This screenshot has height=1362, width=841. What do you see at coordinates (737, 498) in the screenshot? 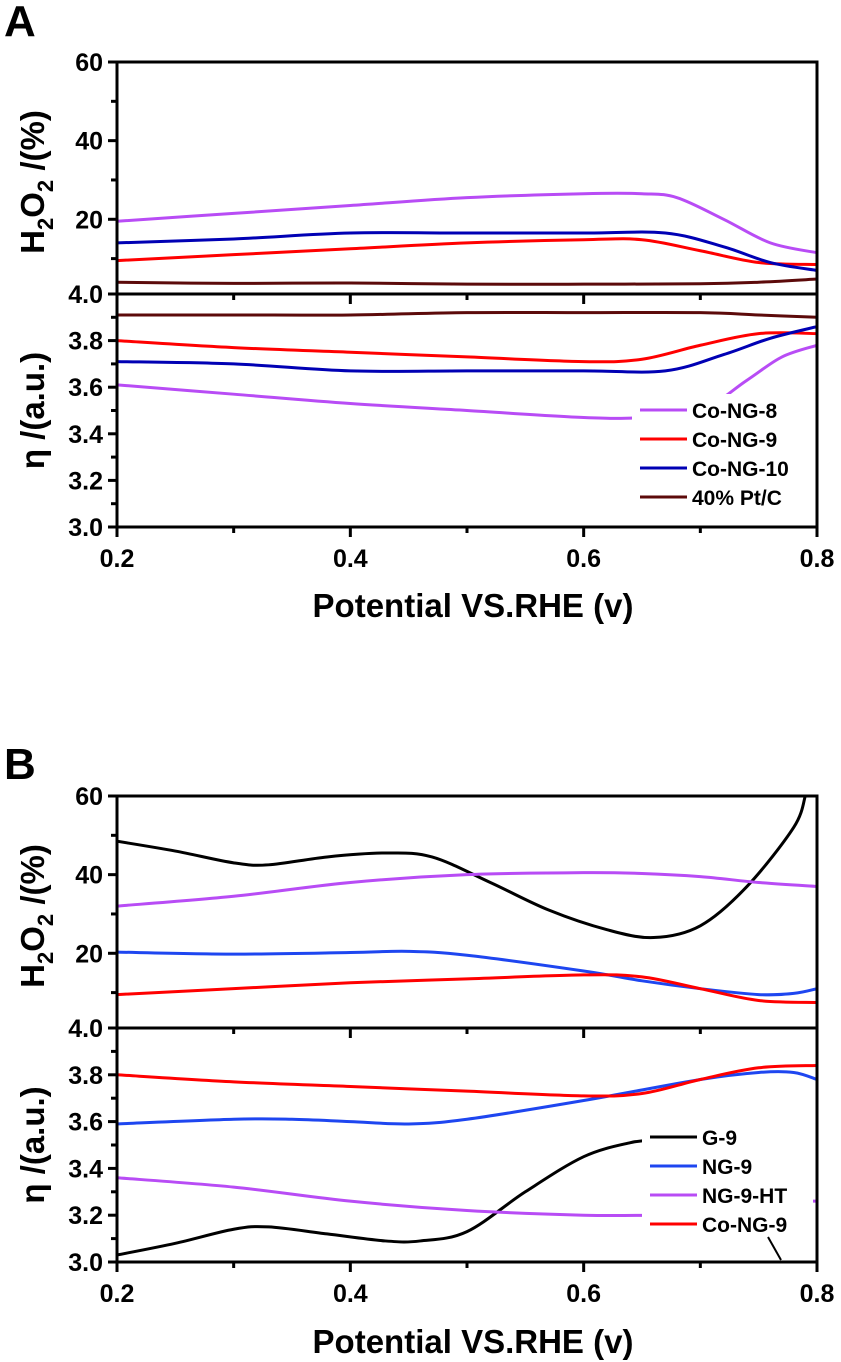
I see `legend-label-40-pt-c: 40% Pt/C` at bounding box center [737, 498].